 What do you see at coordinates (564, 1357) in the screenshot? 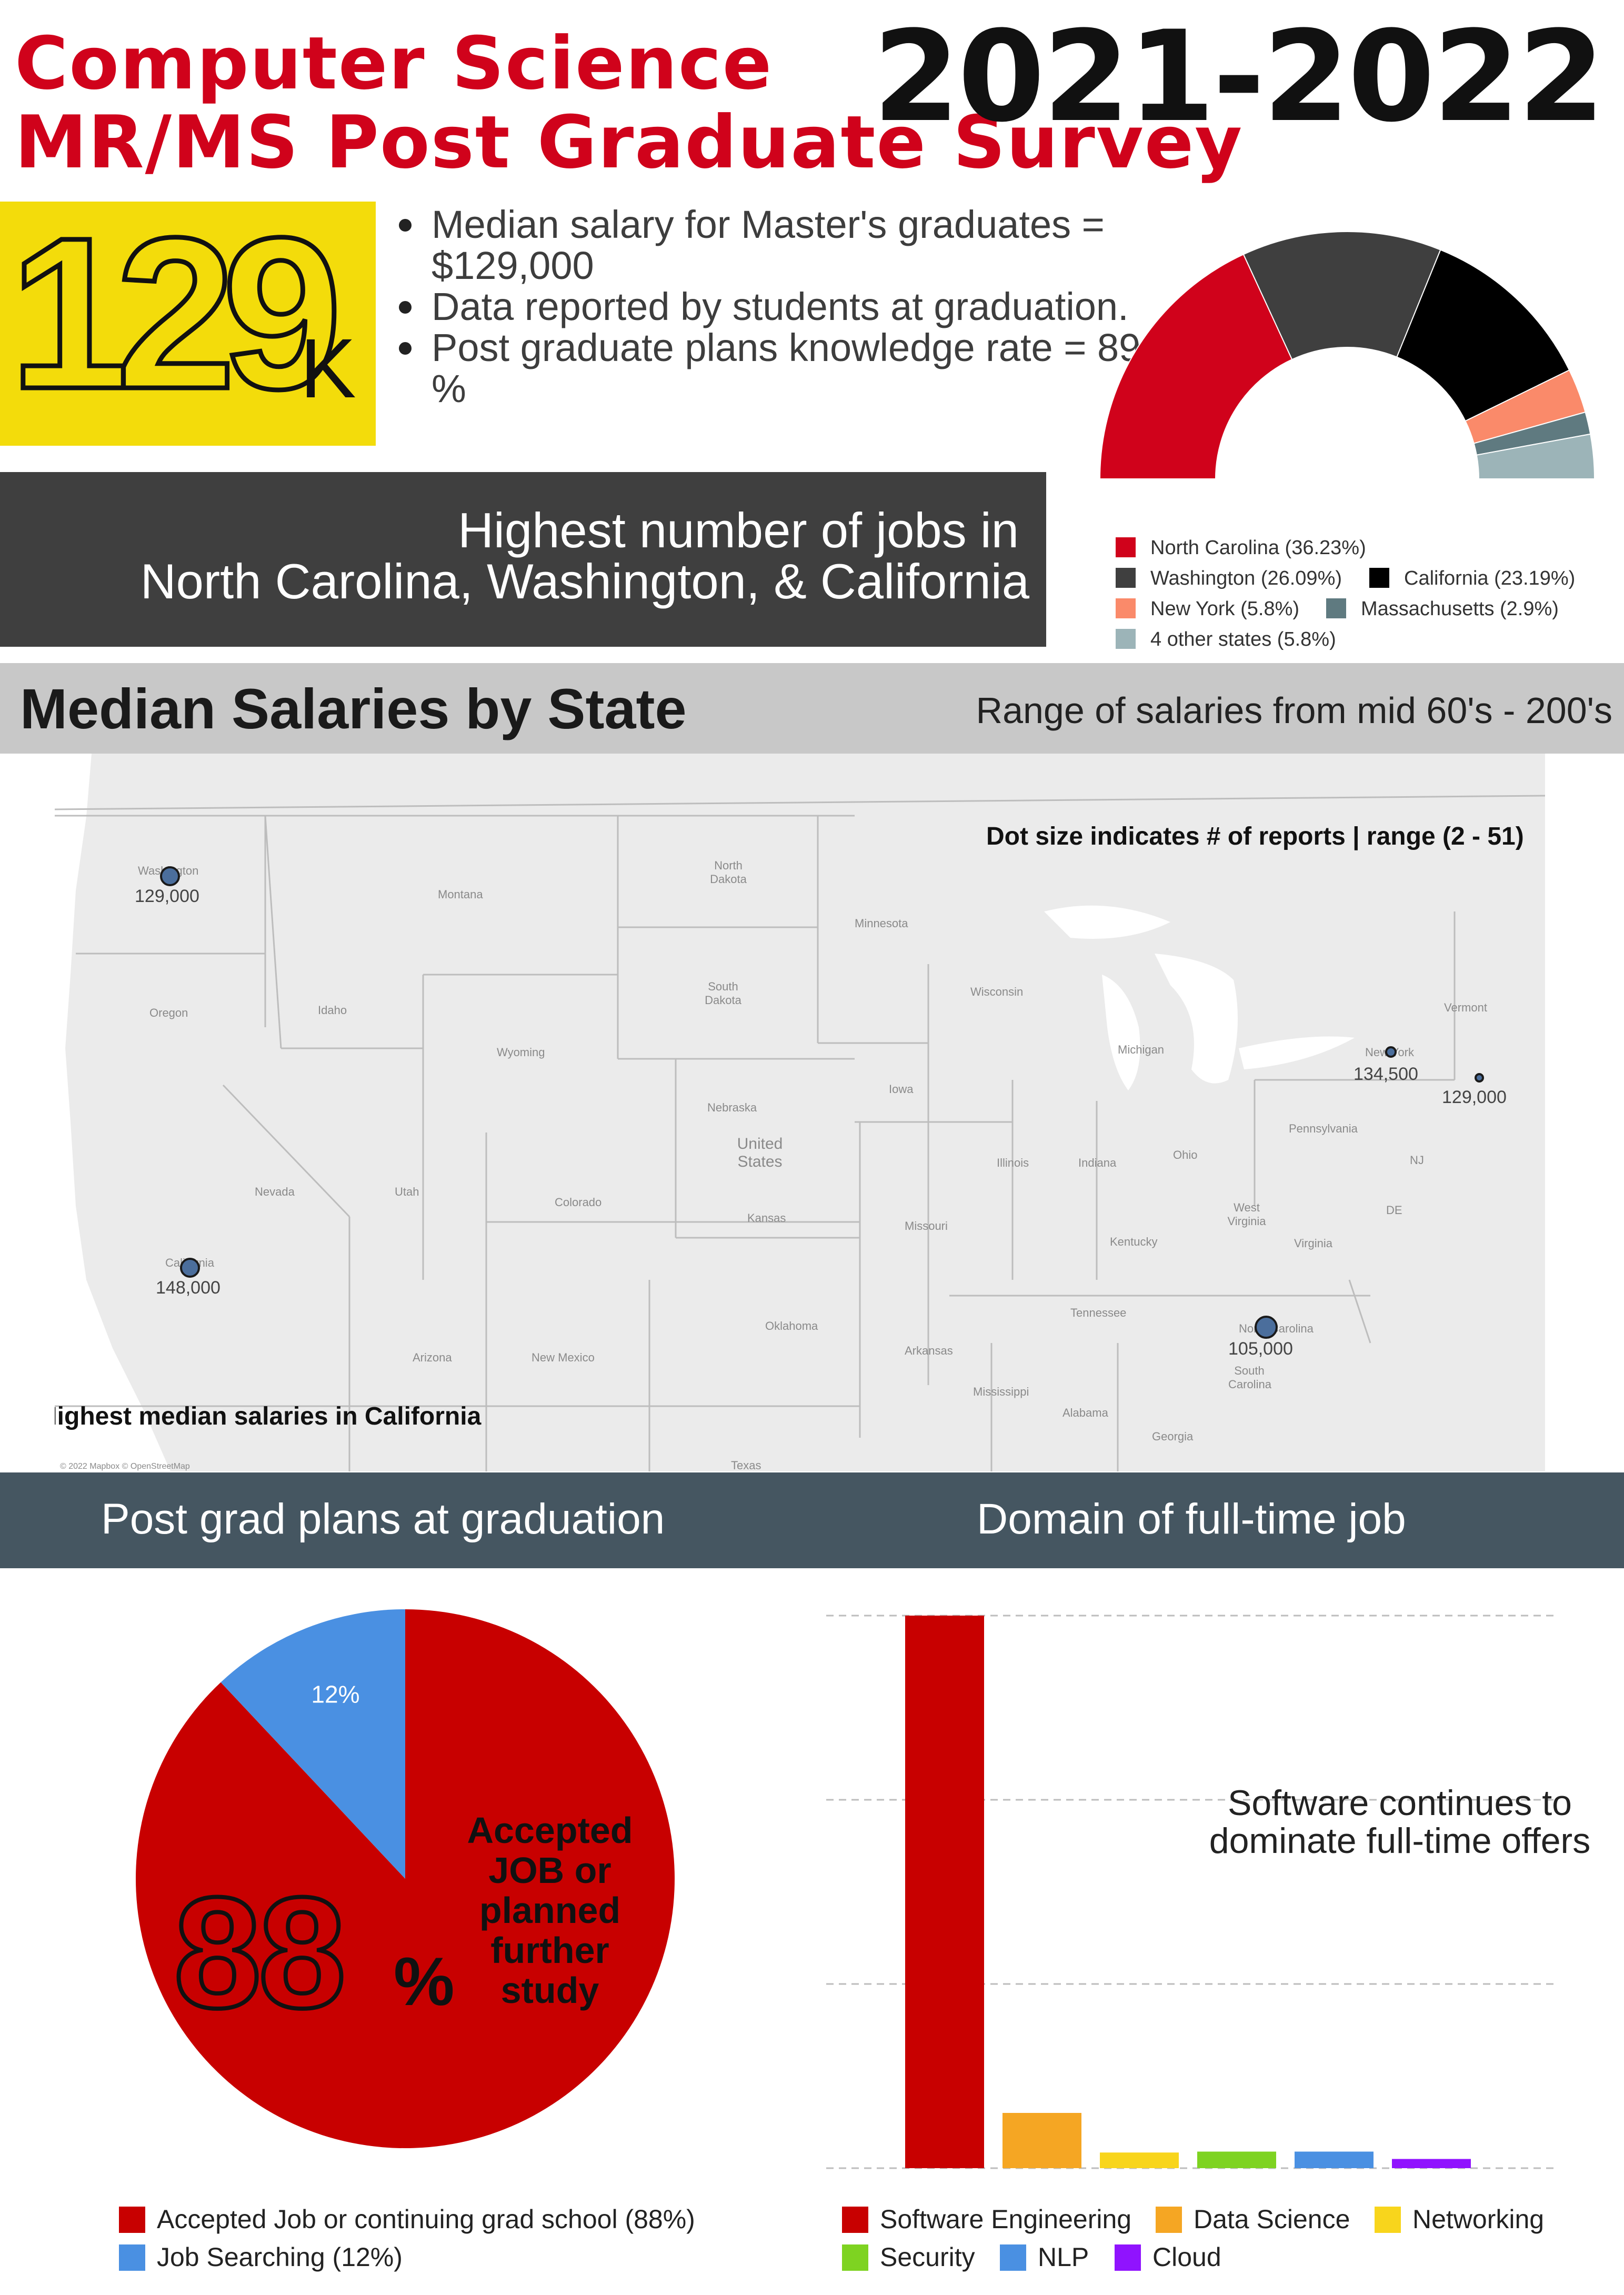
I see `map-label: New Mexico` at bounding box center [564, 1357].